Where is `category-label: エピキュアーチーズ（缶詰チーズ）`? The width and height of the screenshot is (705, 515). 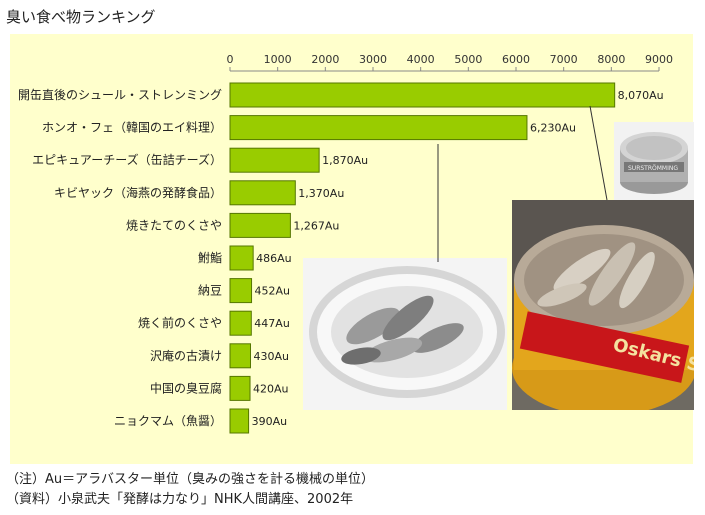 category-label: エピキュアーチーズ（缶詰チーズ） is located at coordinates (127, 159).